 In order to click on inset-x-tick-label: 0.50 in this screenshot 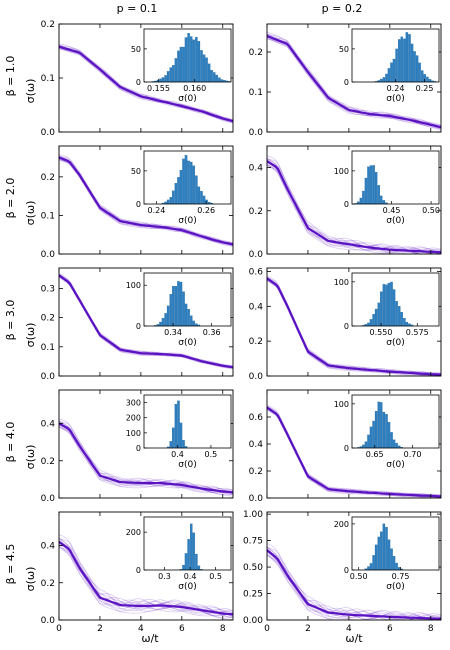, I will do `click(431, 210)`.